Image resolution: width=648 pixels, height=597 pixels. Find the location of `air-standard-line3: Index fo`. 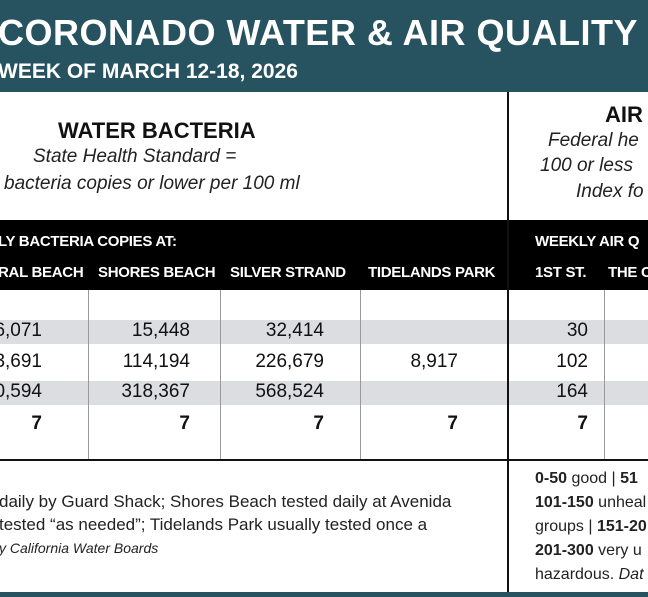

air-standard-line3: Index fo is located at coordinates (610, 191).